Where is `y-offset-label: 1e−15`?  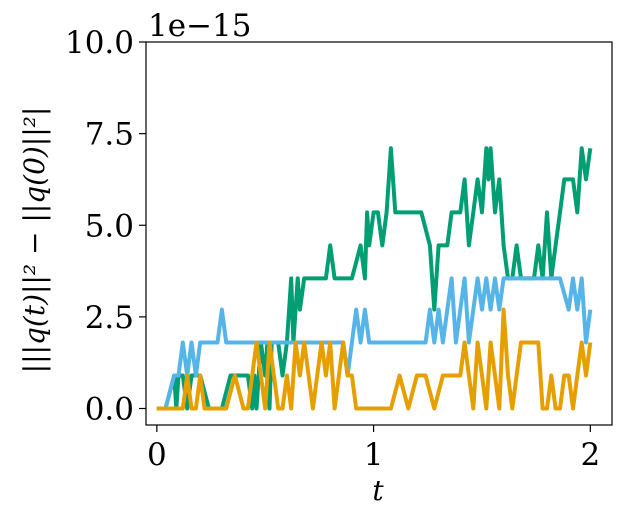
y-offset-label: 1e−15 is located at coordinates (200, 26).